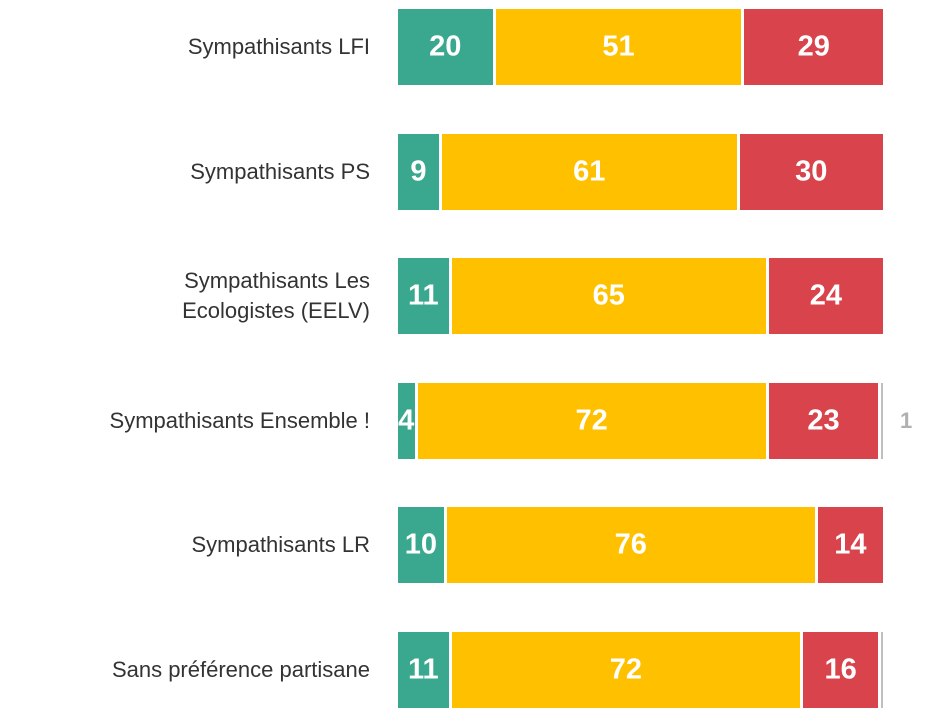  Describe the element at coordinates (278, 46) in the screenshot. I see `category-label: Sympathisants LFI` at that location.